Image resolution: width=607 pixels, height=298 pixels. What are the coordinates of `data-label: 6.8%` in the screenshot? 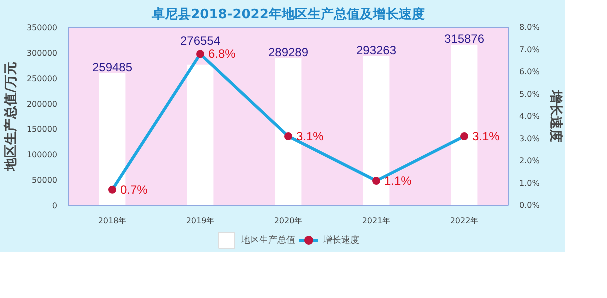 It's located at (222, 54).